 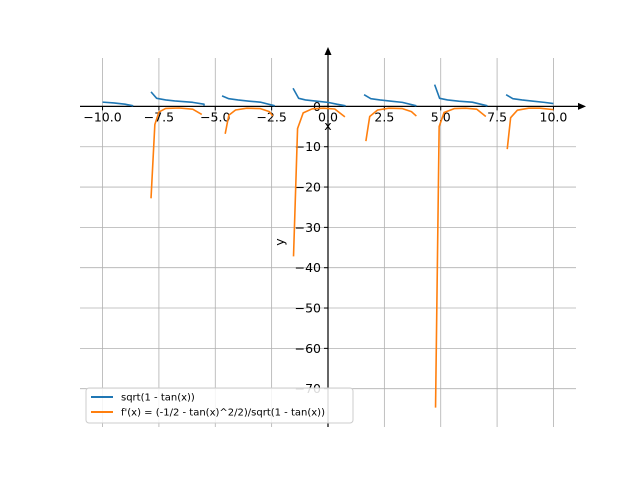 What do you see at coordinates (441, 116) in the screenshot?
I see `x-tick-label-6: 5.0` at bounding box center [441, 116].